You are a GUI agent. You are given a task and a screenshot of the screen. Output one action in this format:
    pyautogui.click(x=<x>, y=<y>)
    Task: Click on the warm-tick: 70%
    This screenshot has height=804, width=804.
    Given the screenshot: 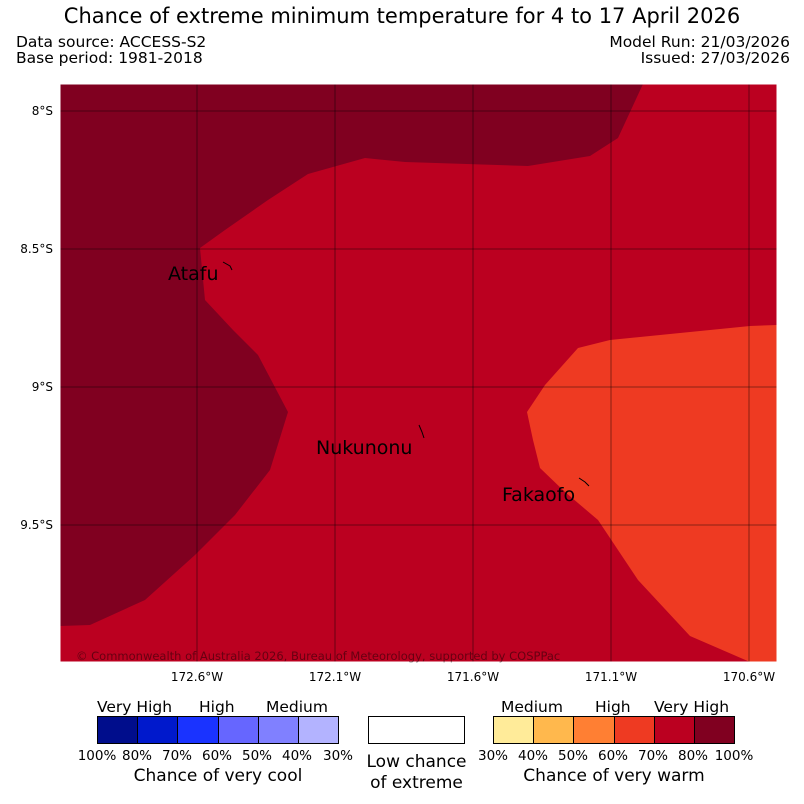 What is the action you would take?
    pyautogui.click(x=653, y=756)
    